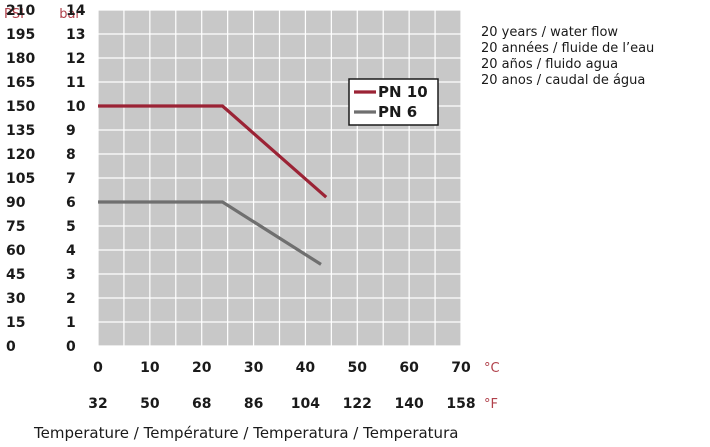 The image size is (710, 447). Describe the element at coordinates (150, 368) in the screenshot. I see `celsius-tick-label: 10` at that location.